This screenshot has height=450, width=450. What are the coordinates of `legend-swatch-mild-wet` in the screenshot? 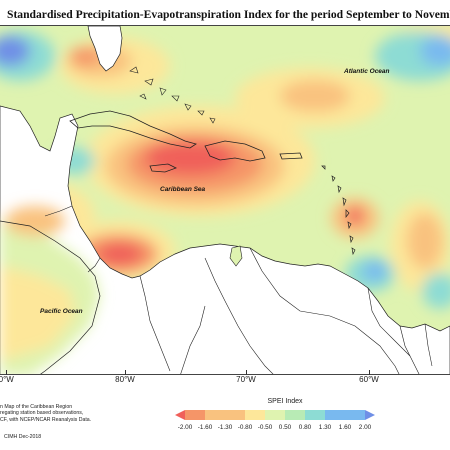 It's located at (295, 415).